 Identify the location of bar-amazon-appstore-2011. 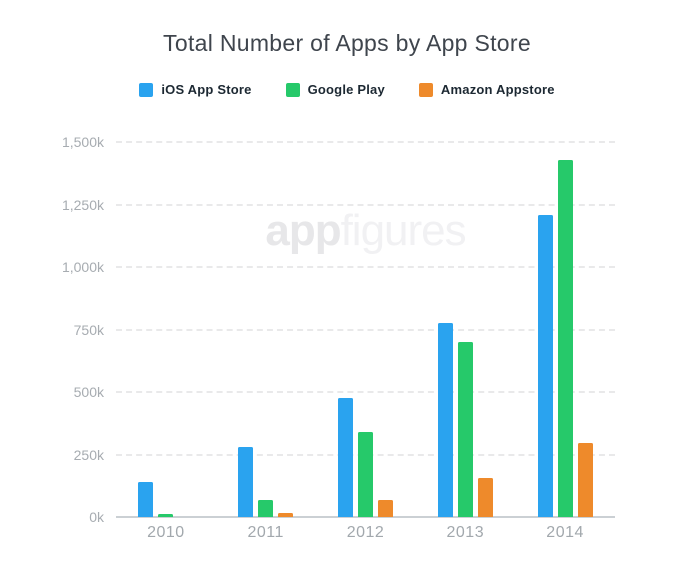
(286, 515).